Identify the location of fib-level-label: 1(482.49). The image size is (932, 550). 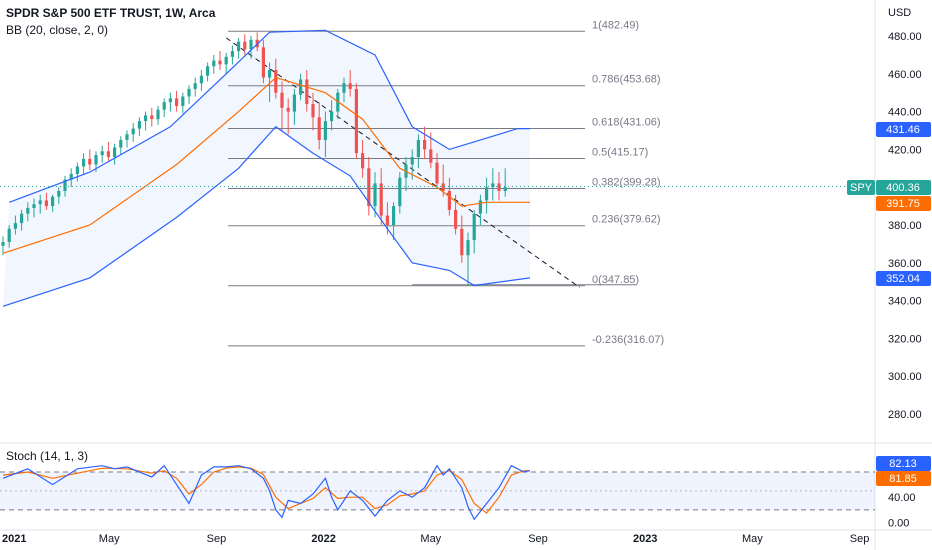
(615, 25).